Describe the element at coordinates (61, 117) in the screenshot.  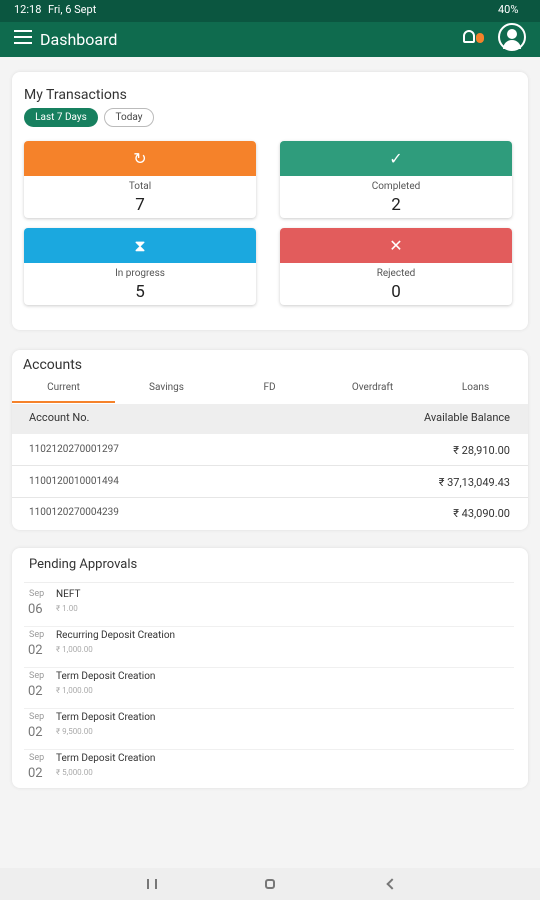
I see `filter-chip: Last 7 Days` at that location.